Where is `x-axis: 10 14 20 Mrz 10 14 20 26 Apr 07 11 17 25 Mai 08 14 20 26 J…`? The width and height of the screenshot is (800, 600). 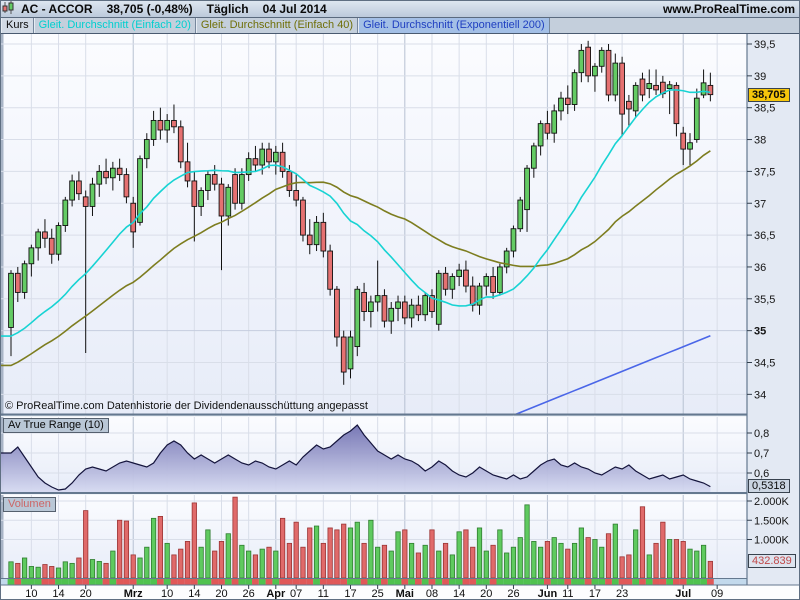
x-axis: 10 14 20 Mrz 10 14 20 26 Apr 07 11 17 25 Mai 08 14 20 26 J… is located at coordinates (374, 592).